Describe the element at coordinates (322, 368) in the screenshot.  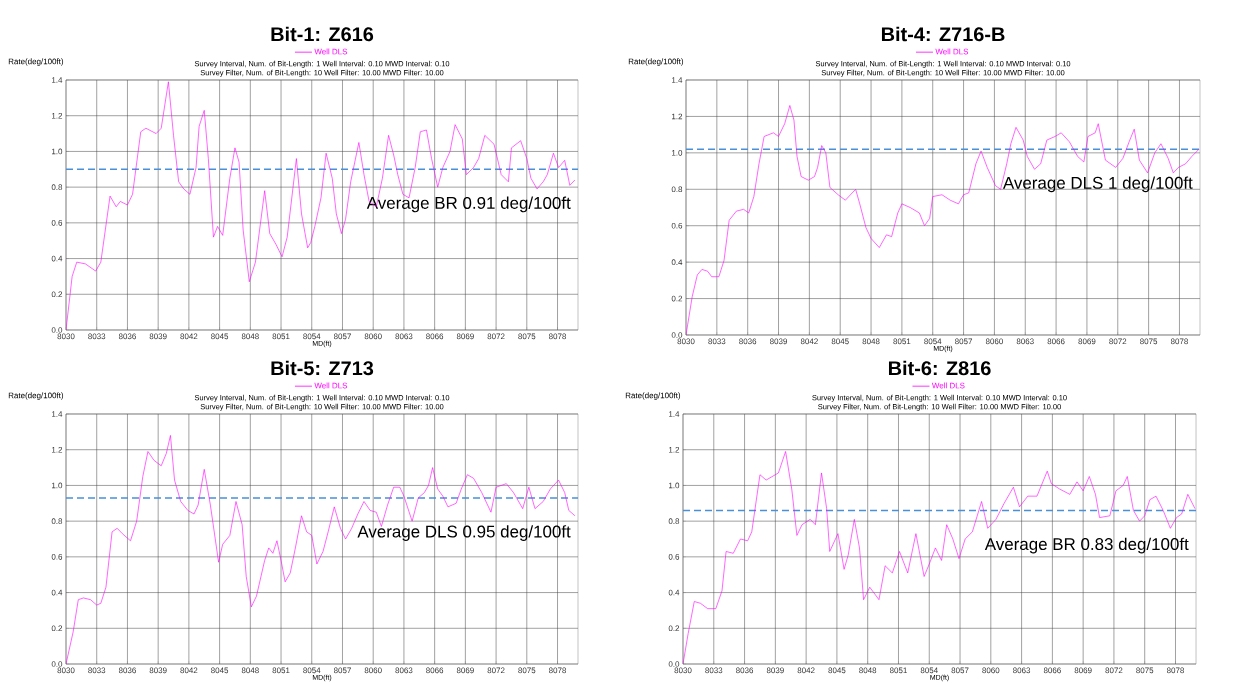
I see `chart-title: Bit-5: Z713` at that location.